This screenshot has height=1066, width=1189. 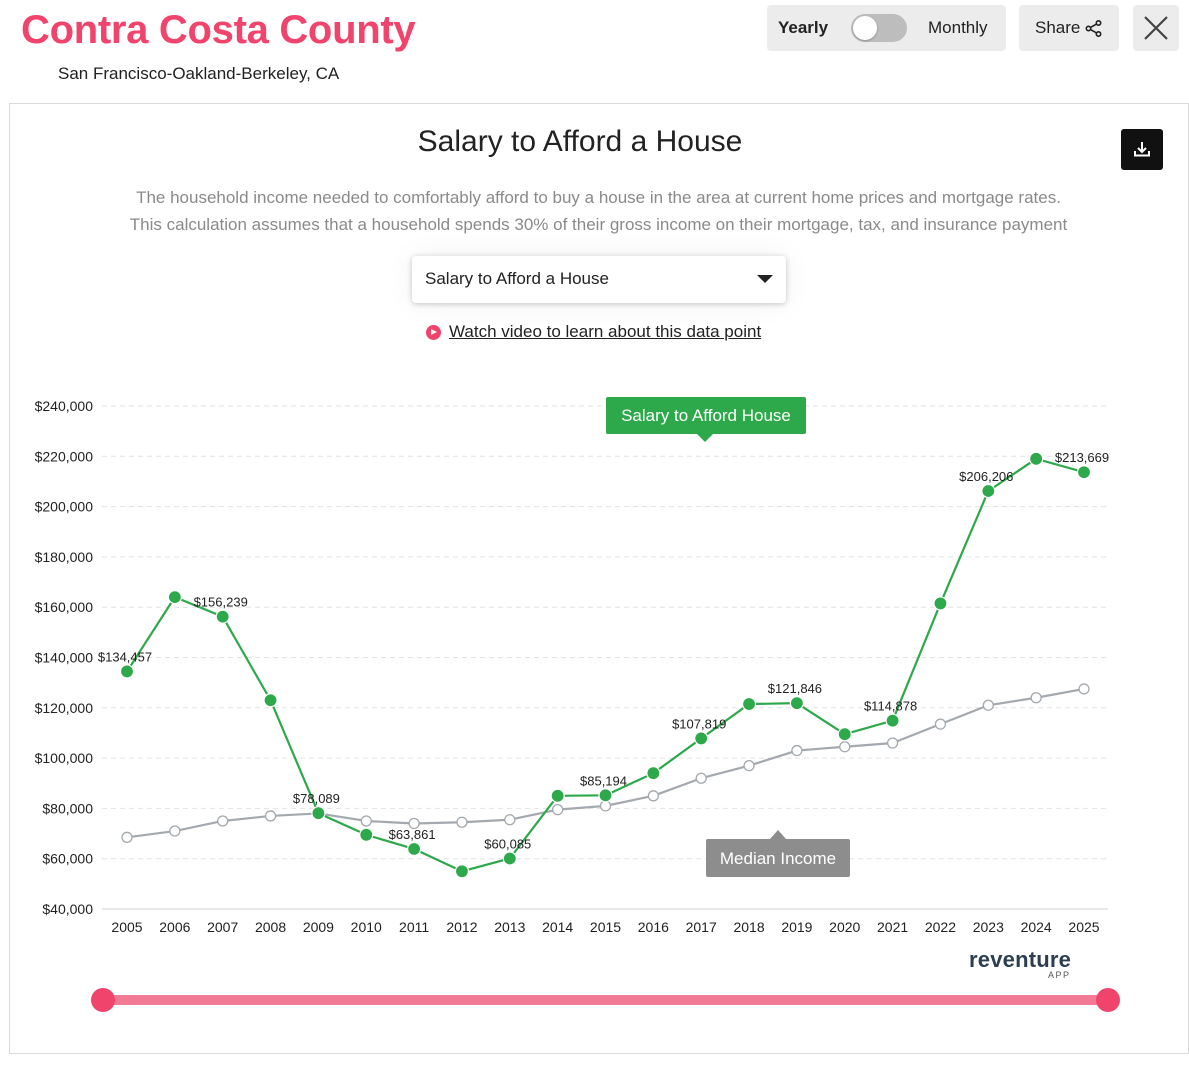 I want to click on x-tick-label: 2022, so click(x=940, y=927).